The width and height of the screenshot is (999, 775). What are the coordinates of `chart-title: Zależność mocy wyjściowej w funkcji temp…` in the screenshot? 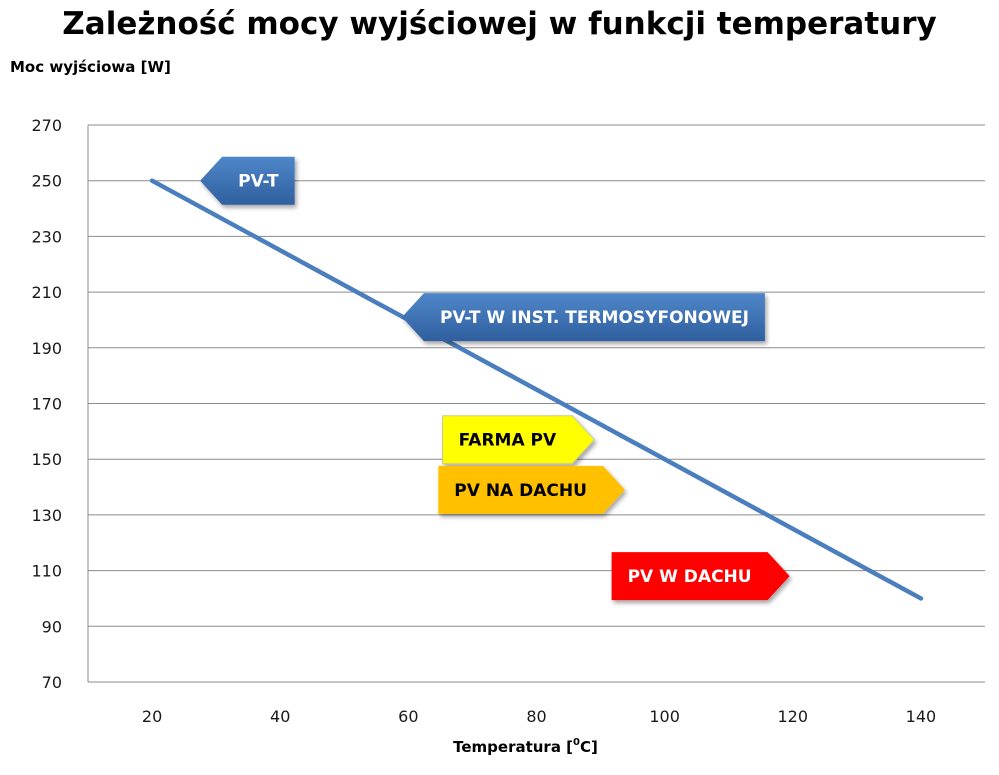 It's located at (499, 24).